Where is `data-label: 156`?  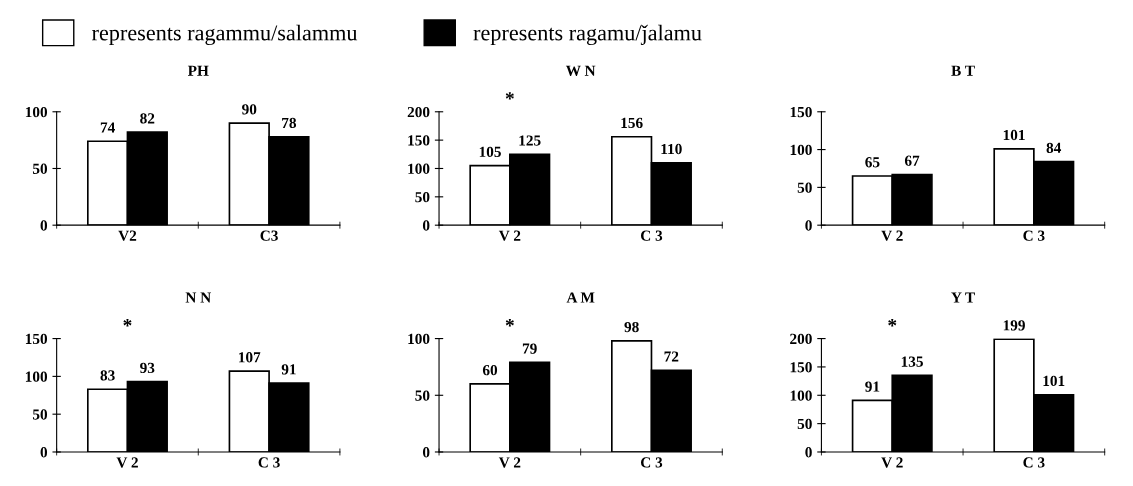
data-label: 156 is located at coordinates (632, 123).